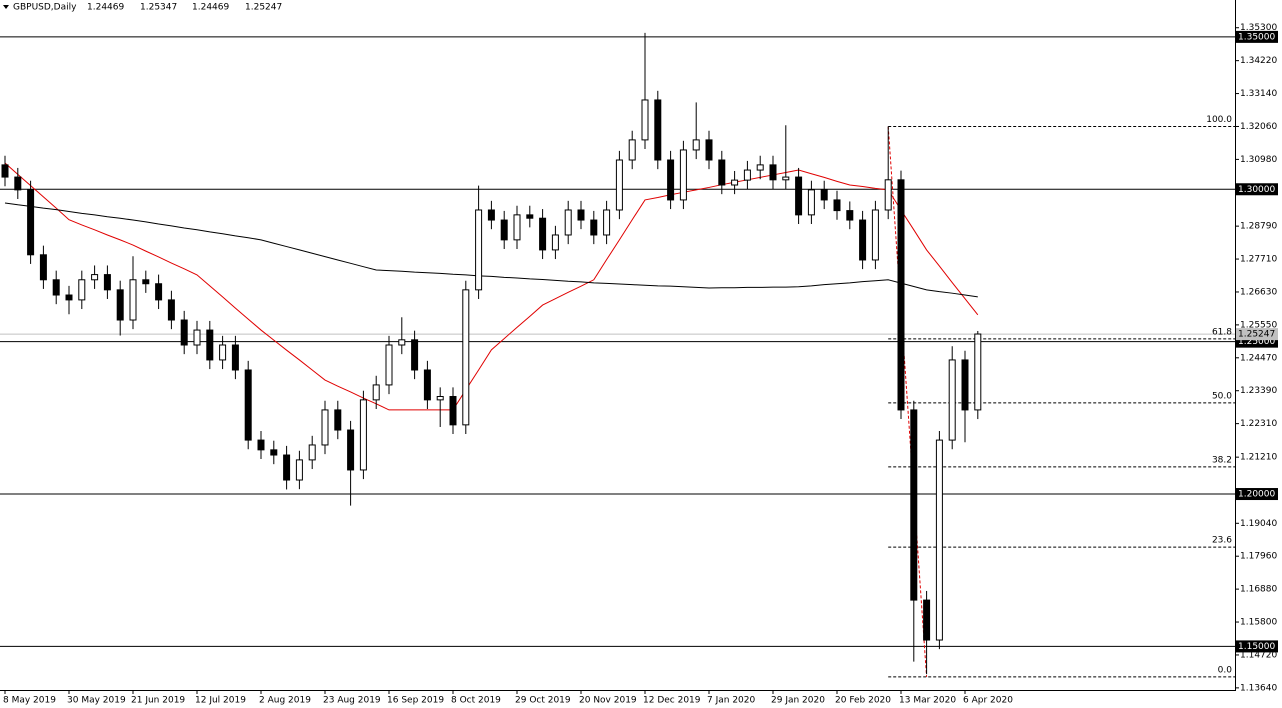  What do you see at coordinates (1258, 524) in the screenshot?
I see `y-tick-label: 1.19040` at bounding box center [1258, 524].